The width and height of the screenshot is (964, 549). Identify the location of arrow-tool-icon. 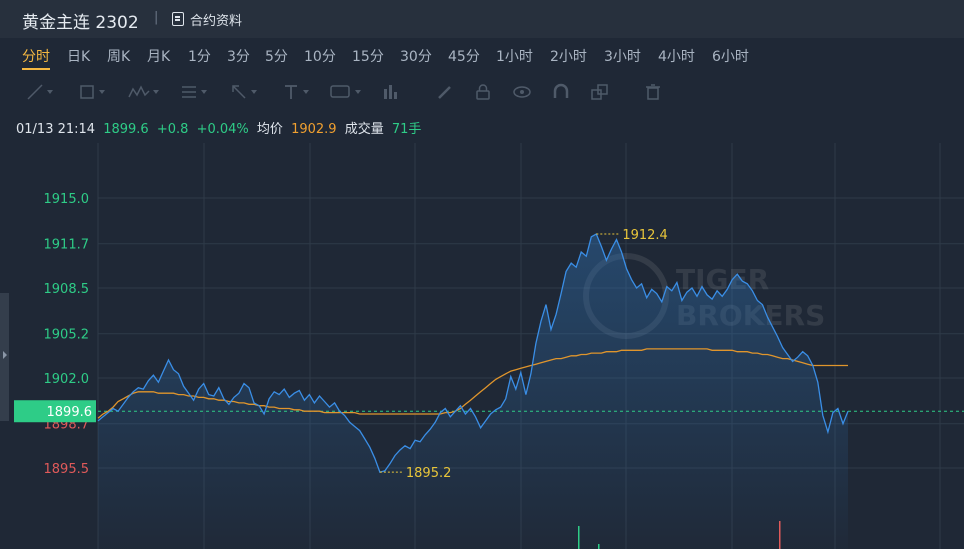
(239, 92).